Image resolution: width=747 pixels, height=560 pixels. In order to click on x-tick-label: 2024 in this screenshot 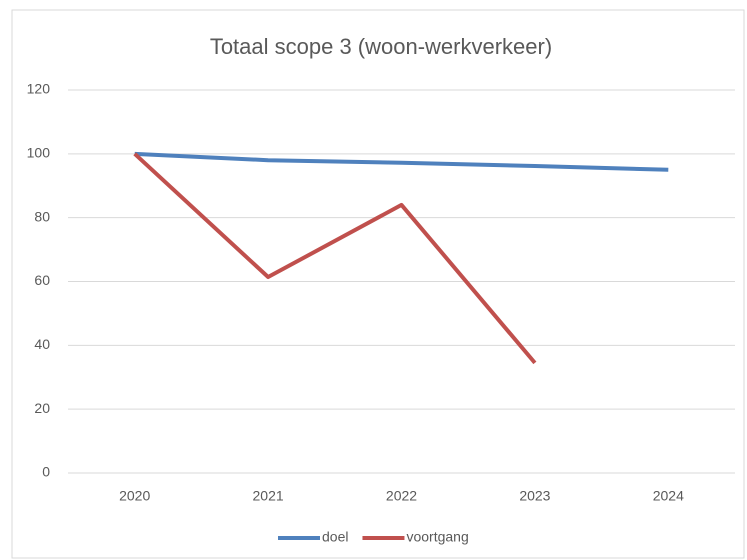, I will do `click(668, 496)`.